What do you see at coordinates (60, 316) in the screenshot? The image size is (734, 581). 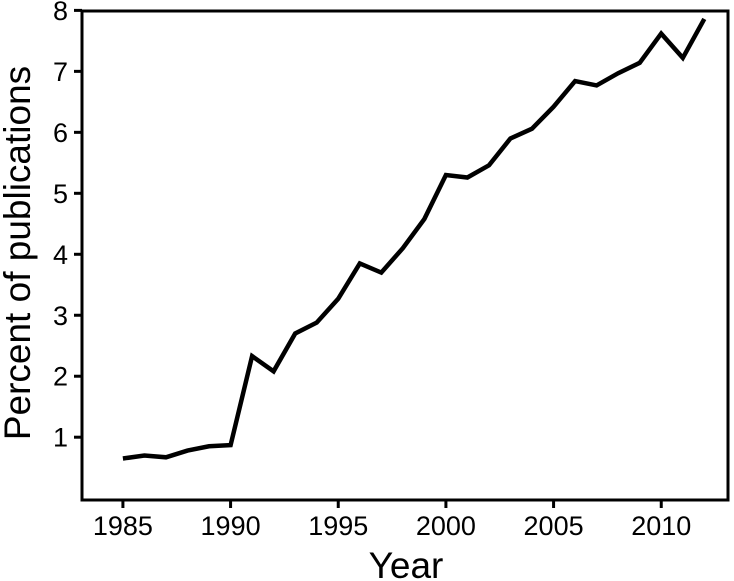 I see `y-tick-label: 3` at bounding box center [60, 316].